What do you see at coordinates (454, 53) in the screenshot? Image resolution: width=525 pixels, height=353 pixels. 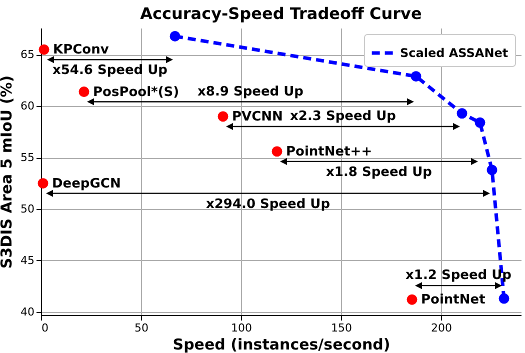 I see `legend-label: Scaled ASSANet` at bounding box center [454, 53].